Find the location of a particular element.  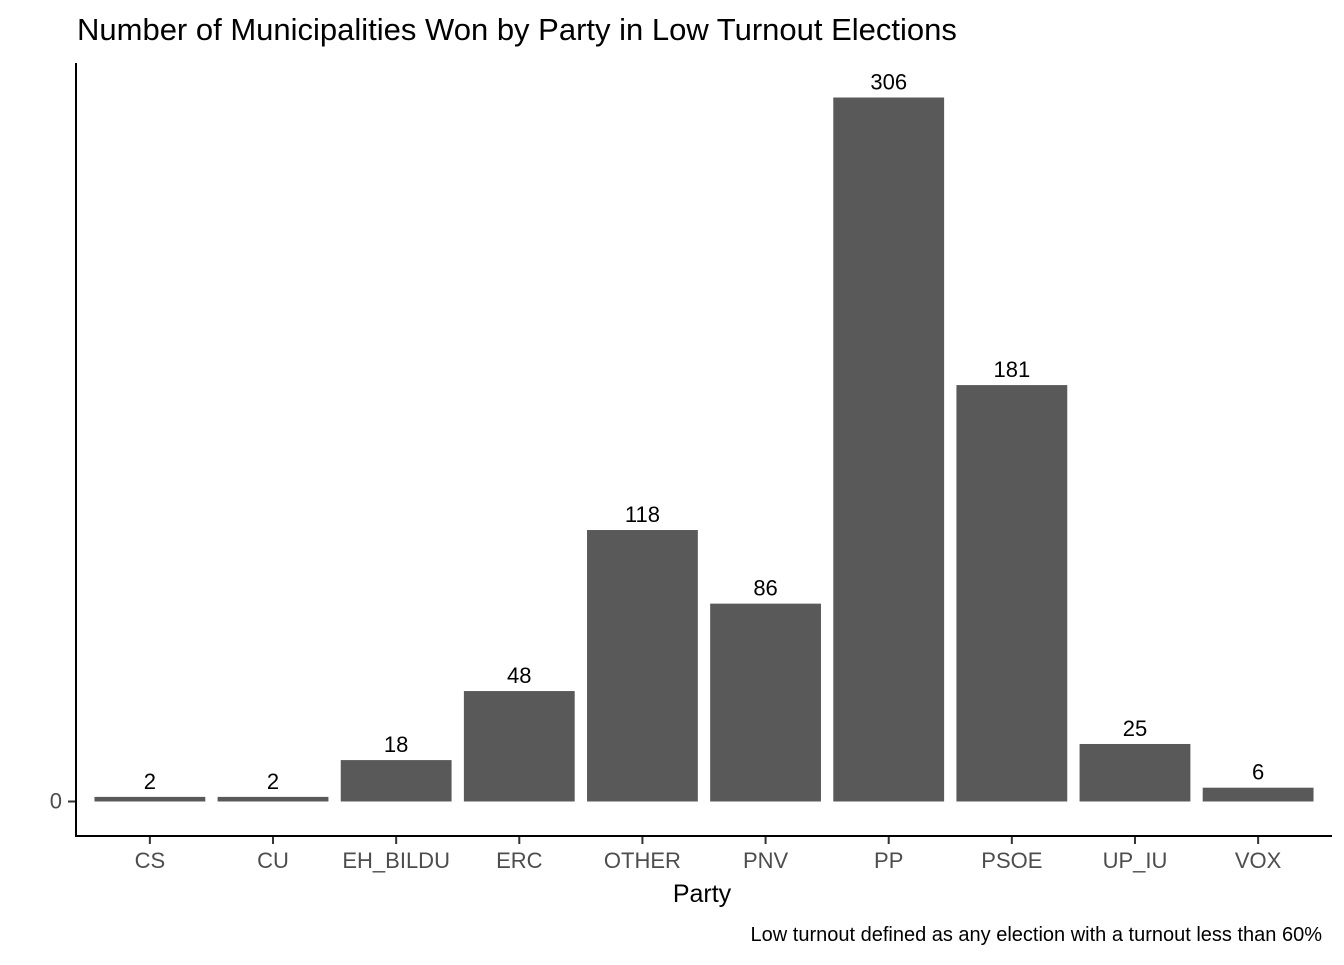

x-tick-label: ERC is located at coordinates (519, 860).